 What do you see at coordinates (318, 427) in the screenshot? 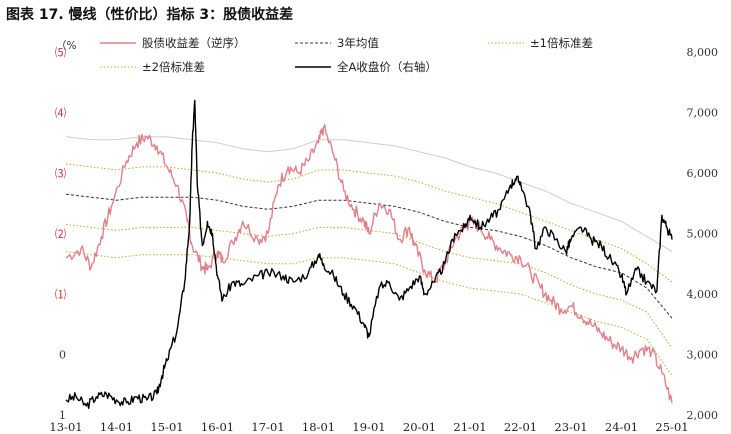
I see `x-tick-label: 18-01` at bounding box center [318, 427].